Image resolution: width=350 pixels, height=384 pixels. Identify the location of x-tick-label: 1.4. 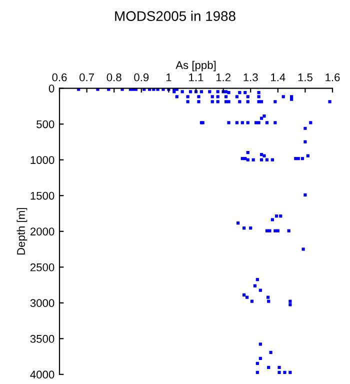
(278, 78).